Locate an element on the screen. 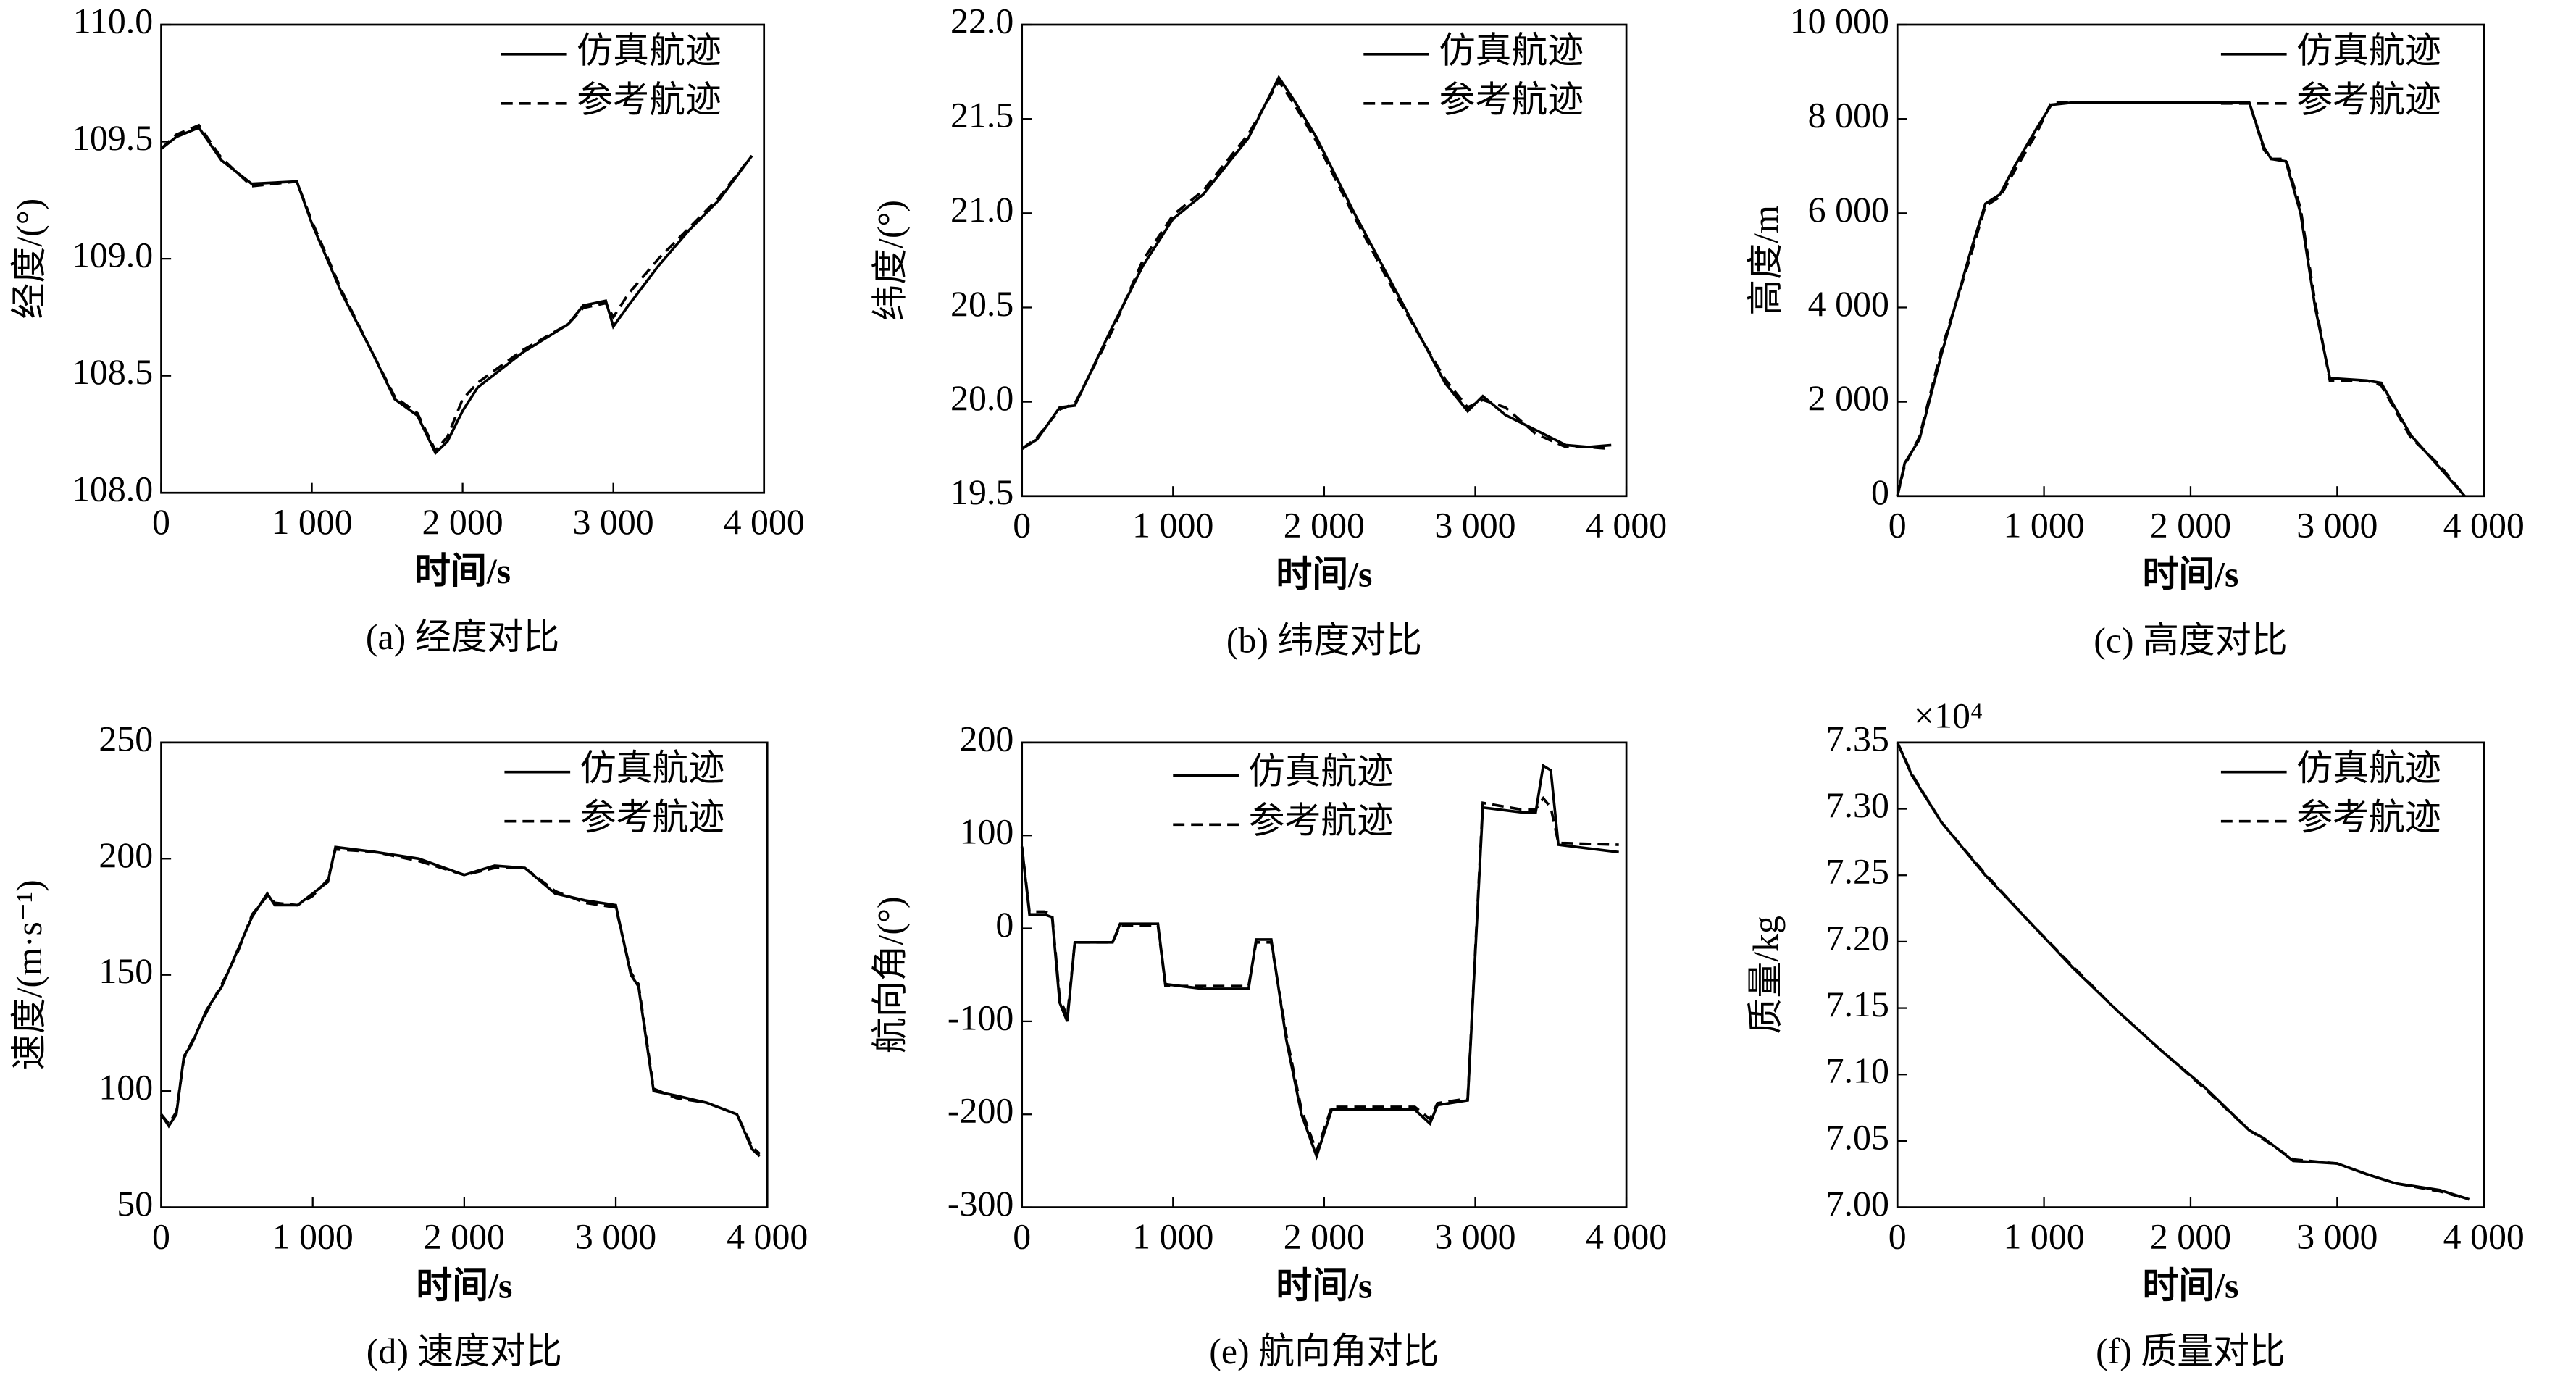 The image size is (2576, 1388). y-tick-label: 8 000 is located at coordinates (1848, 115).